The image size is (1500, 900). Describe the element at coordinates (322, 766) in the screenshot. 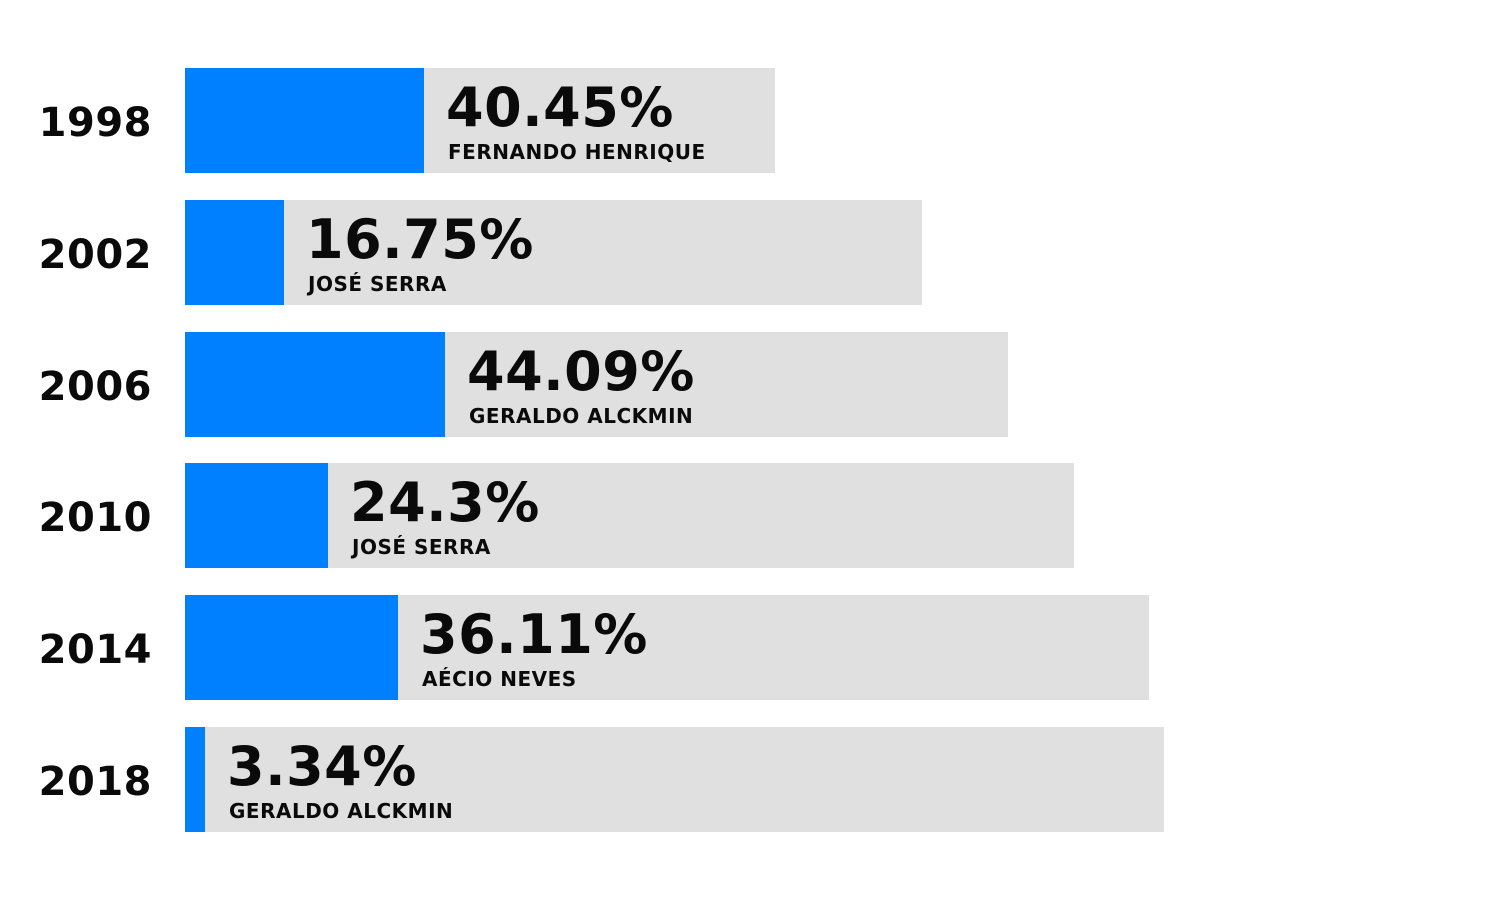

I see `value-label: 3.34%` at that location.